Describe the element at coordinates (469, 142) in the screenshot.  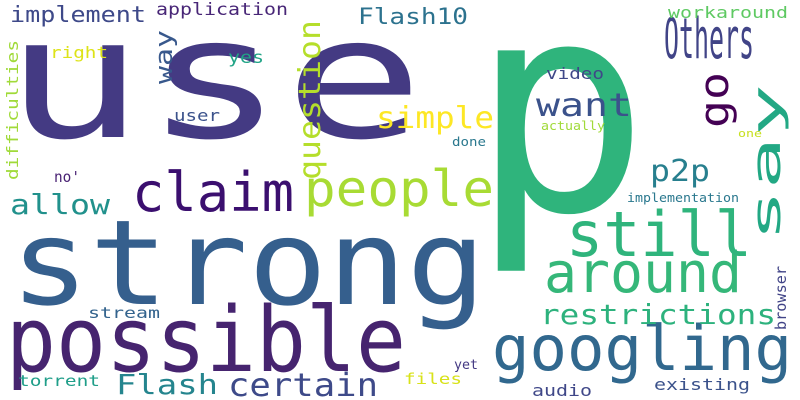
I see `word-done: done` at that location.